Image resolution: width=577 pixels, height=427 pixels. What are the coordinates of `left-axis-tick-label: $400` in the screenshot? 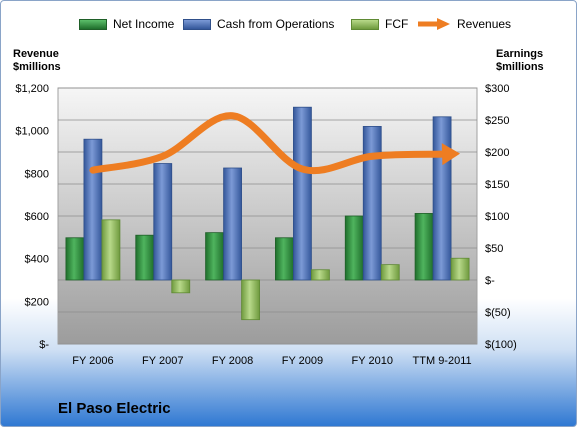 It's located at (37, 260).